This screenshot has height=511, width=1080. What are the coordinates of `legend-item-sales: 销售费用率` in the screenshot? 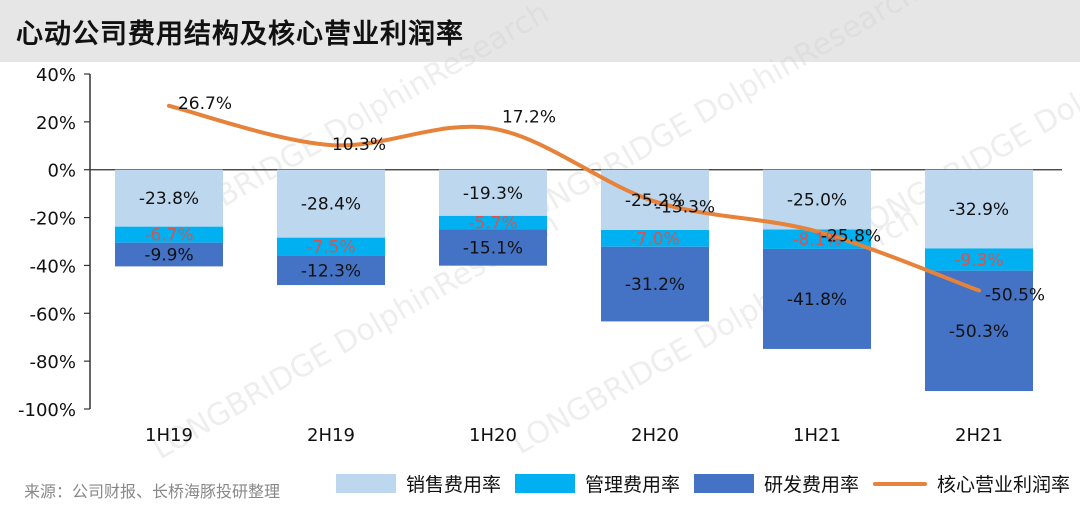 It's located at (418, 483).